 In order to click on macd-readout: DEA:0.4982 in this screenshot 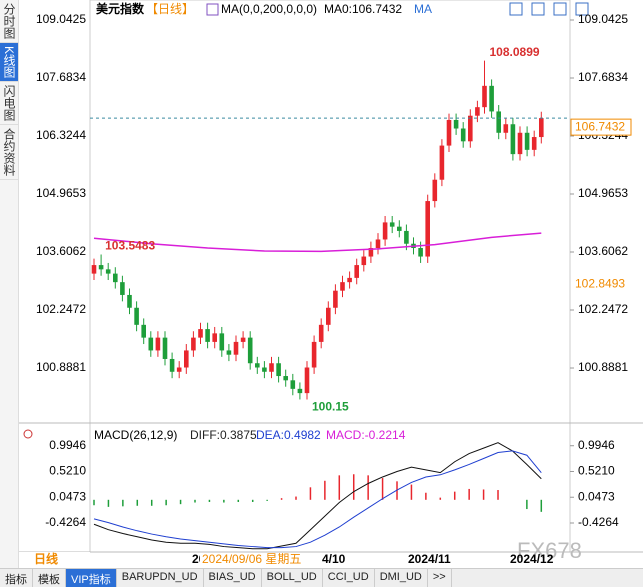, I will do `click(288, 435)`.